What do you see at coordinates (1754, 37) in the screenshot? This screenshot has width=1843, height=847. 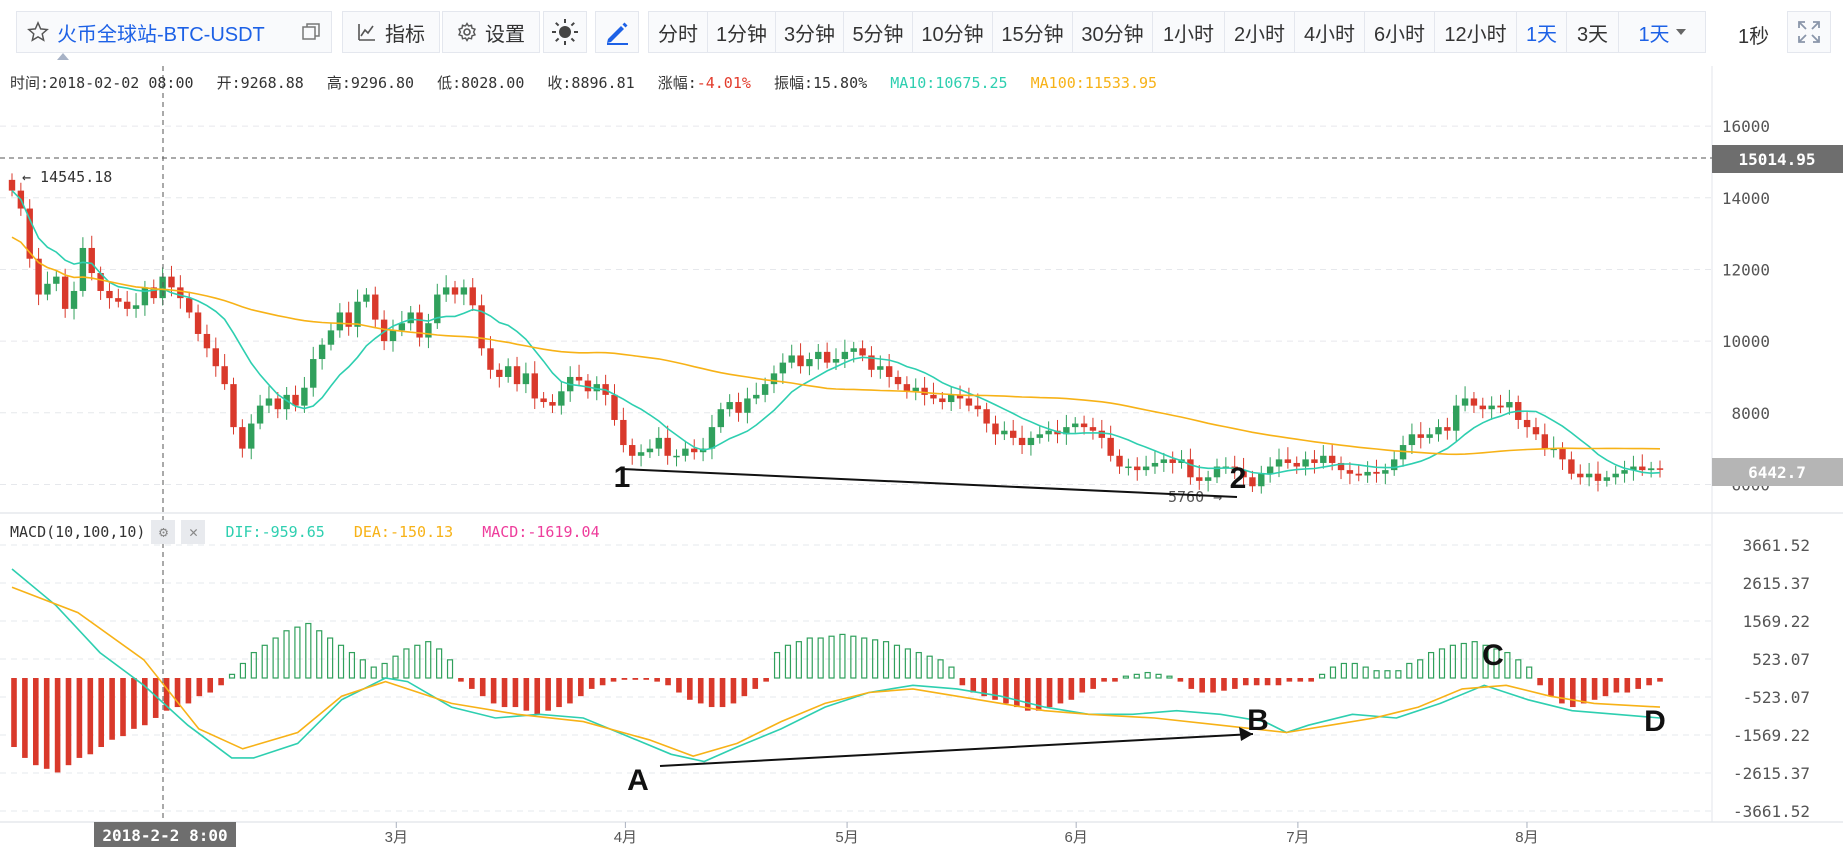 I see `refresh-rate: 1秒` at bounding box center [1754, 37].